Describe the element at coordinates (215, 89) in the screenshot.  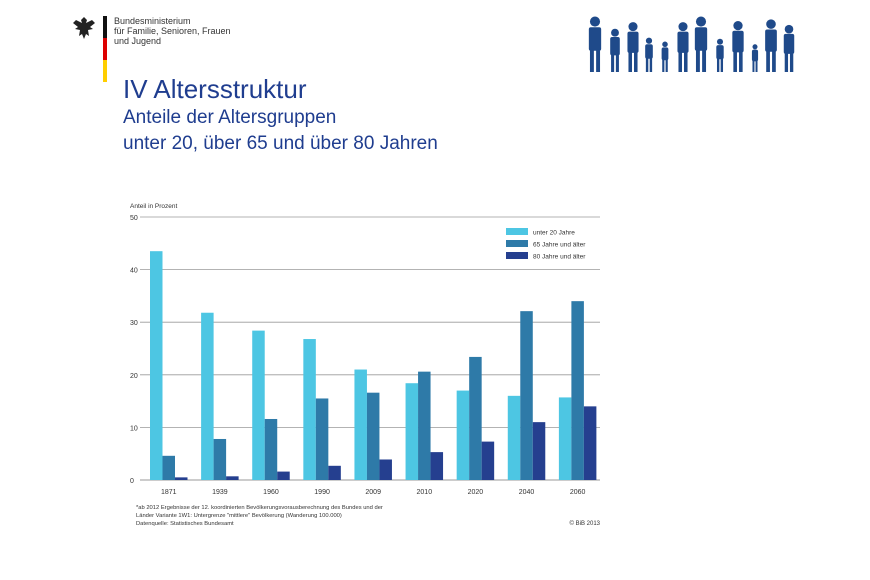
I see `slide-title: IV Altersstruktur` at that location.